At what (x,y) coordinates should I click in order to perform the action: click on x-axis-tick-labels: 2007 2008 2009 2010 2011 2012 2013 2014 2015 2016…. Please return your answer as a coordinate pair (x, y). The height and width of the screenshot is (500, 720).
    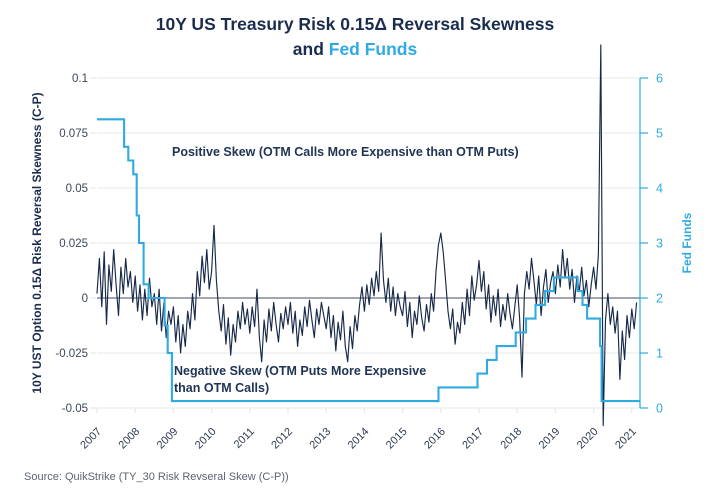
    Looking at the image, I should click on (358, 439).